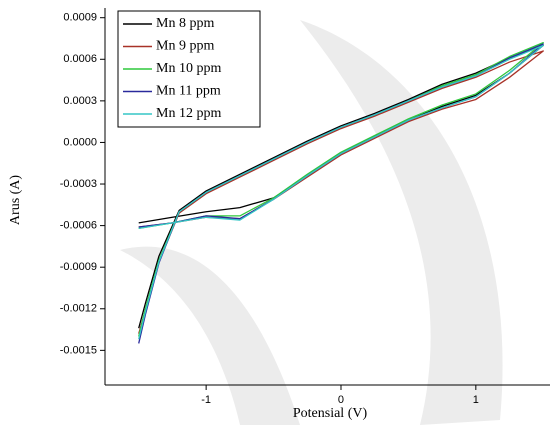  Describe the element at coordinates (80, 18) in the screenshot. I see `y-tick-label: 0.0009` at that location.